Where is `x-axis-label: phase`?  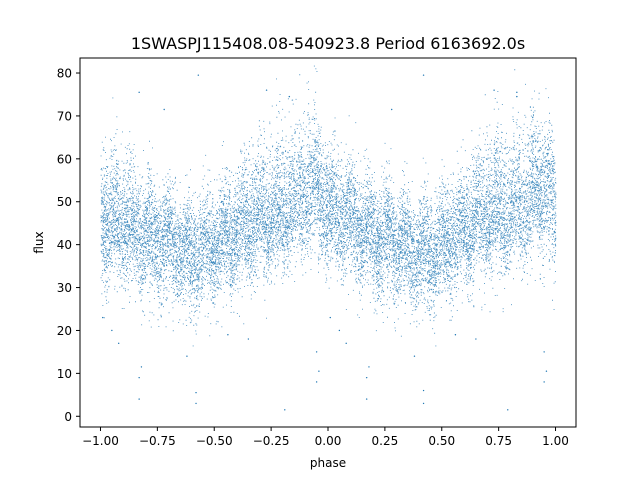 x-axis-label: phase is located at coordinates (328, 463).